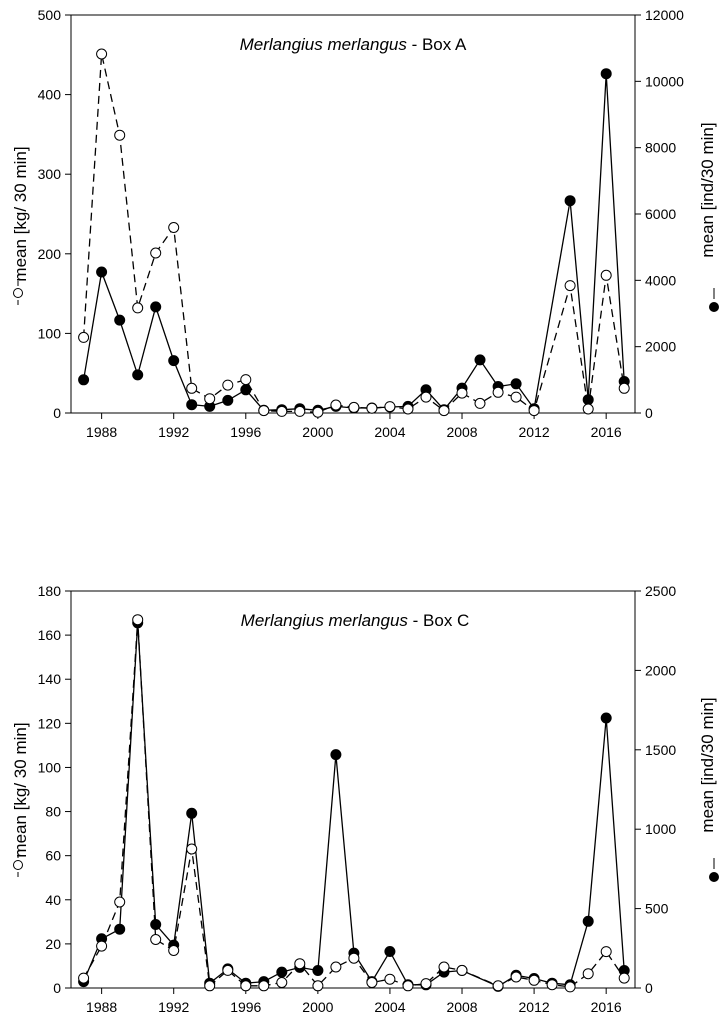 This screenshot has height=1024, width=728. What do you see at coordinates (437, 44) in the screenshot?
I see `chart-title-suffix: - Box A` at bounding box center [437, 44].